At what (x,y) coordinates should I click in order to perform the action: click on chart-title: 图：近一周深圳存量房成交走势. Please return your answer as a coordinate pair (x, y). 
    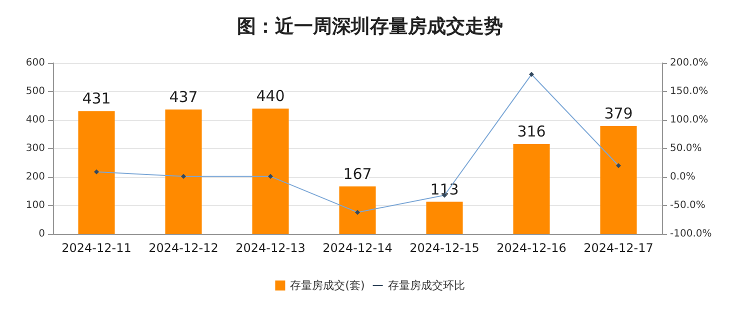
    Looking at the image, I should click on (370, 27).